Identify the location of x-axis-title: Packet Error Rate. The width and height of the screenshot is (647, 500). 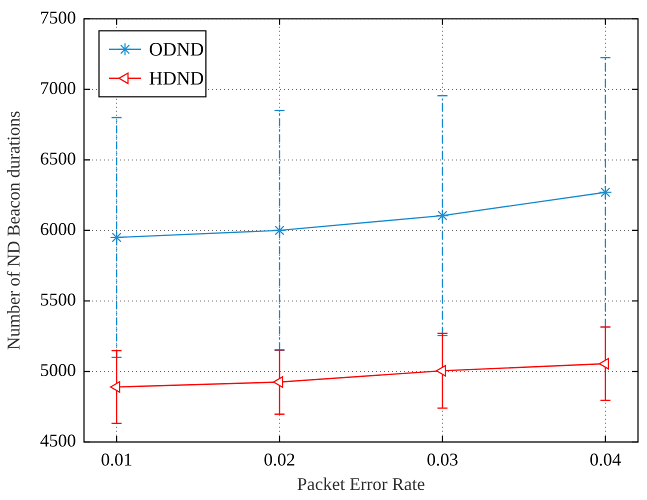
(361, 484).